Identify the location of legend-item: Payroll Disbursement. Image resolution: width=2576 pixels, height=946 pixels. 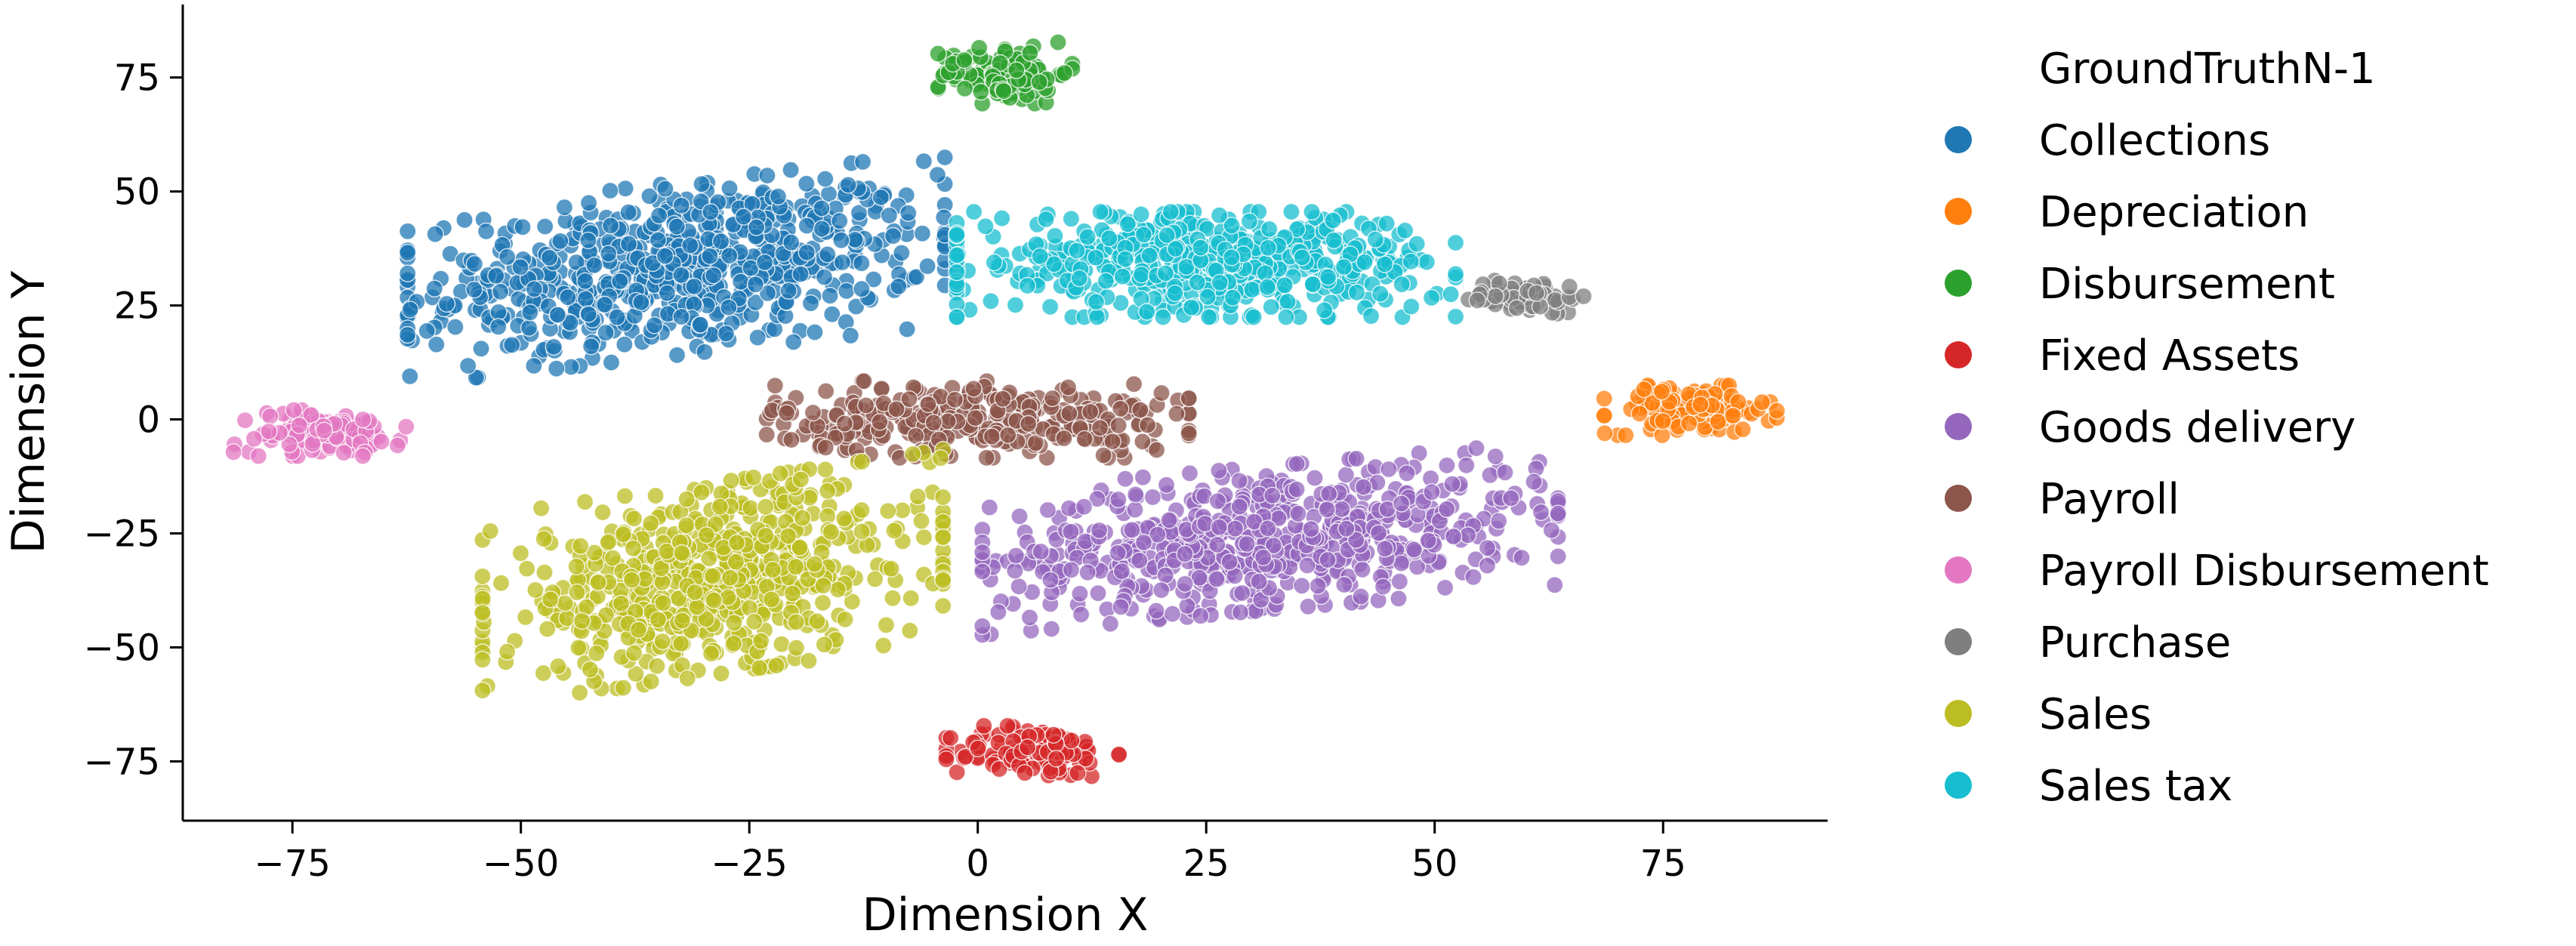
(2217, 571).